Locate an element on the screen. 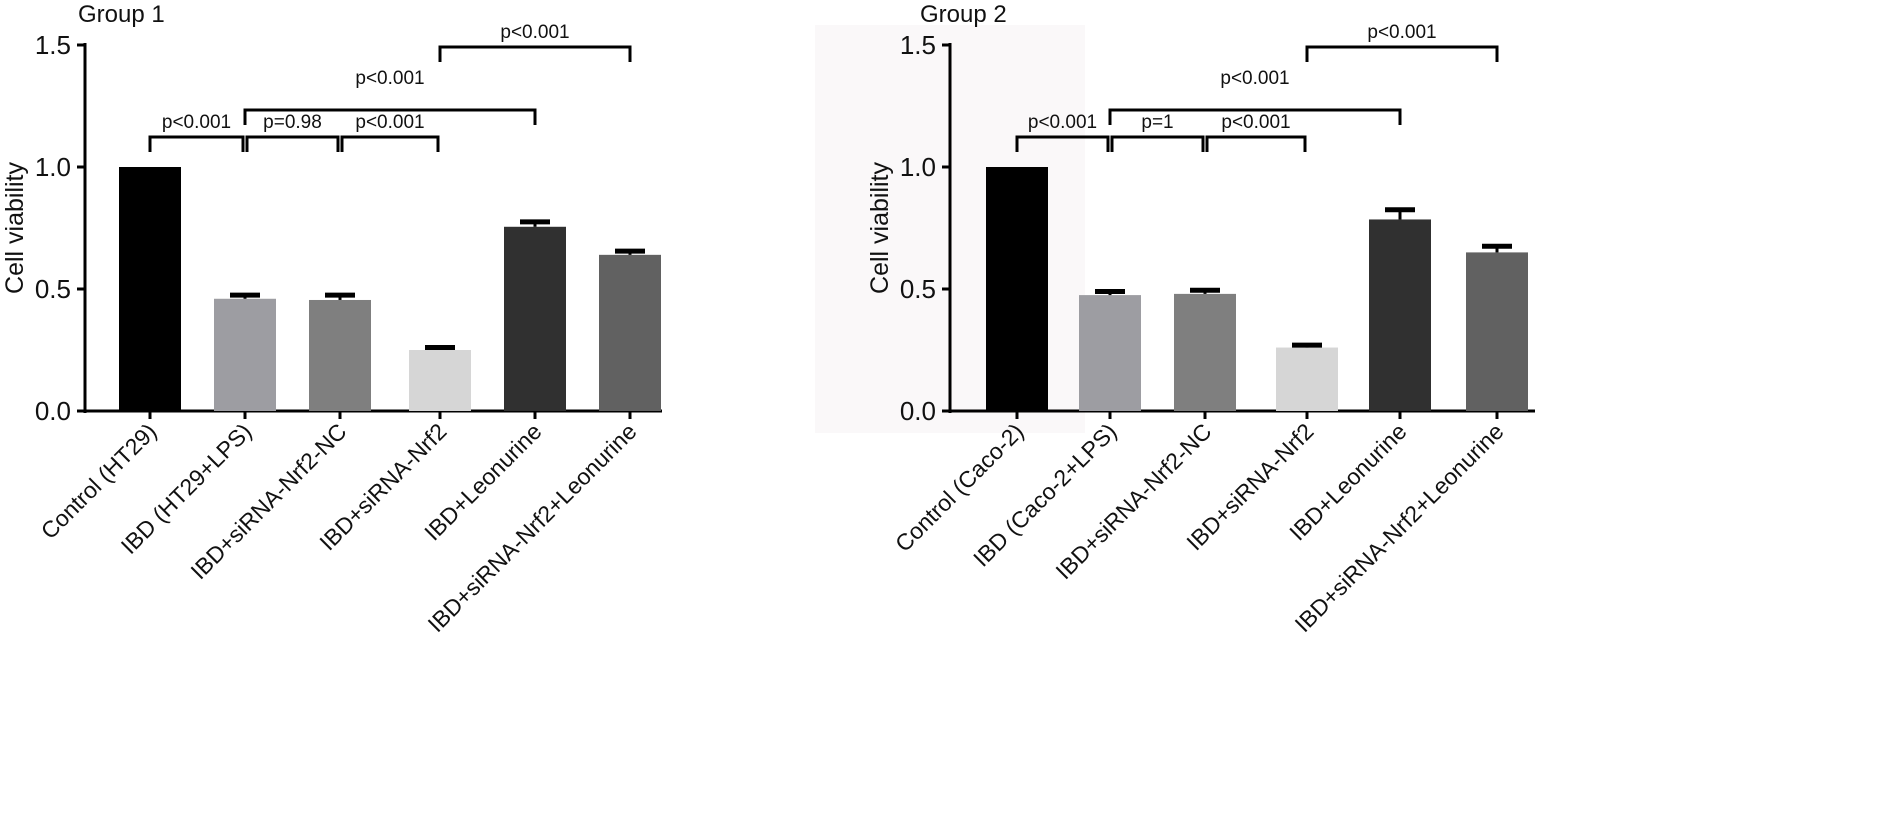 Image resolution: width=1893 pixels, height=819 pixels. p-value-label: p=1 is located at coordinates (1157, 122).